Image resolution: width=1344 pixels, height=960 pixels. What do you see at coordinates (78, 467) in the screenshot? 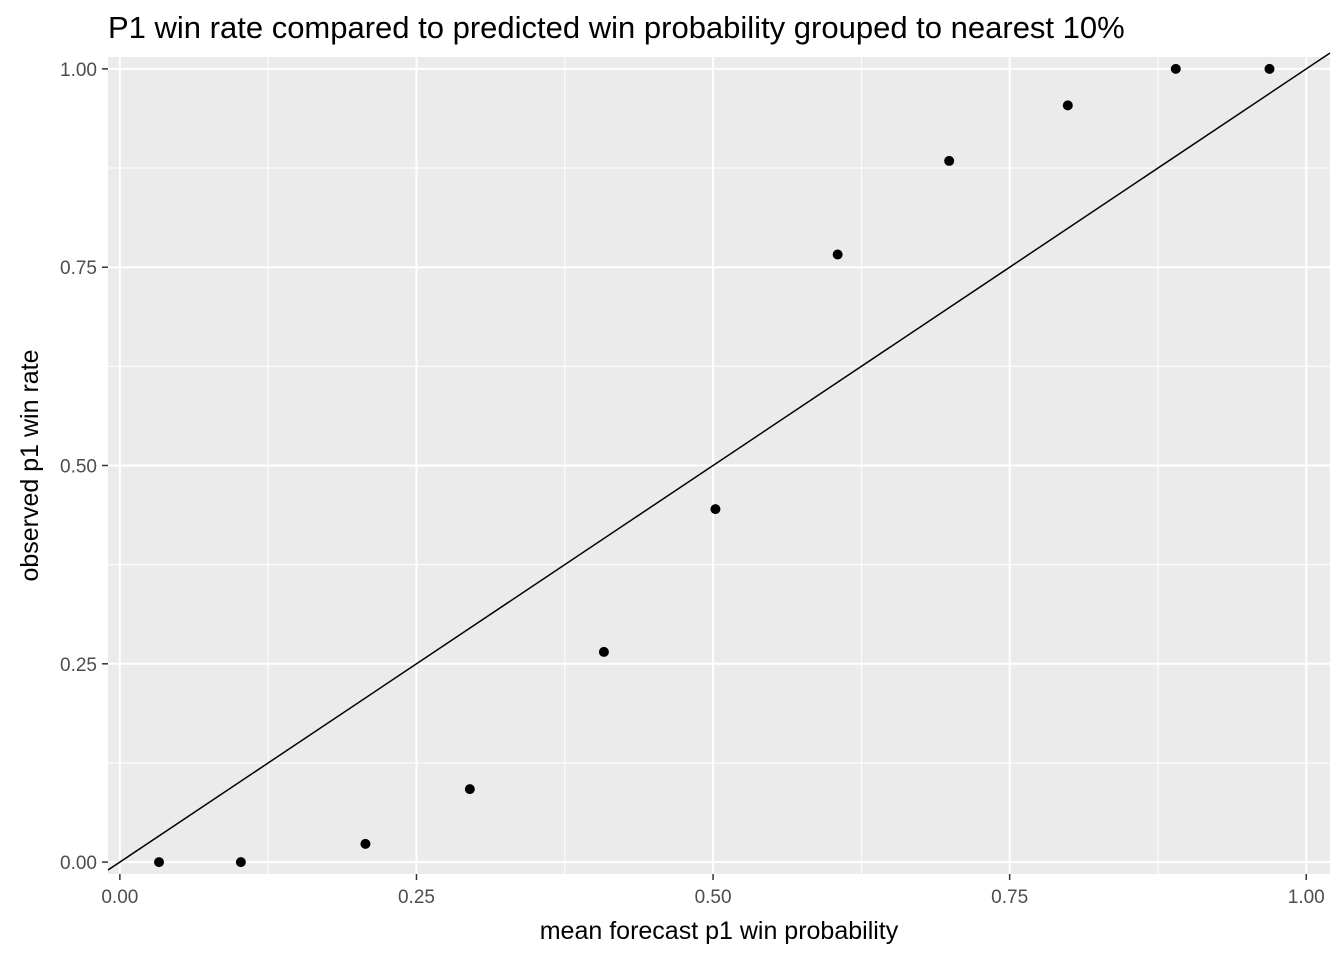
I see `y-tick-label: 0.50` at bounding box center [78, 467].